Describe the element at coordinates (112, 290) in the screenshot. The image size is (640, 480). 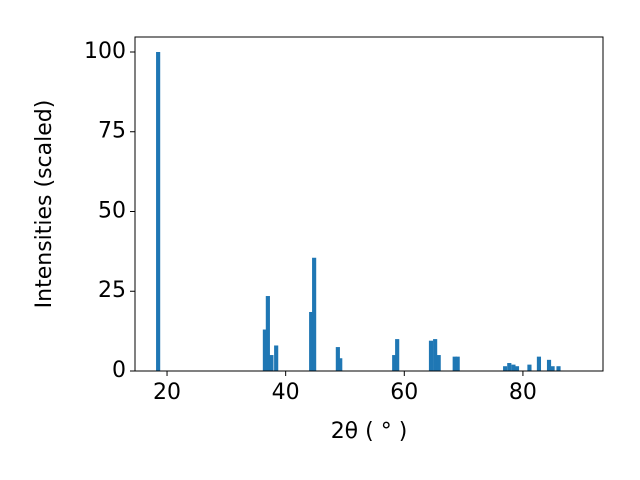
I see `y-tick-label: 25` at that location.